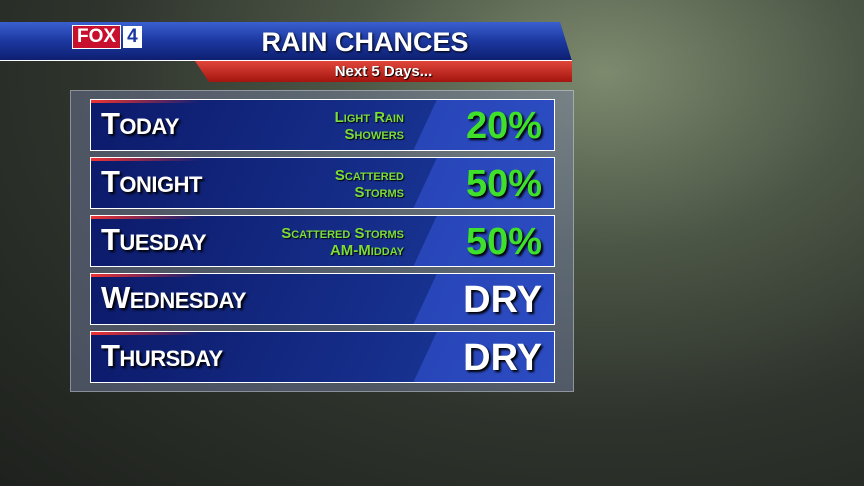 The width and height of the screenshot is (864, 486). What do you see at coordinates (162, 355) in the screenshot?
I see `day-label: Thursday` at bounding box center [162, 355].